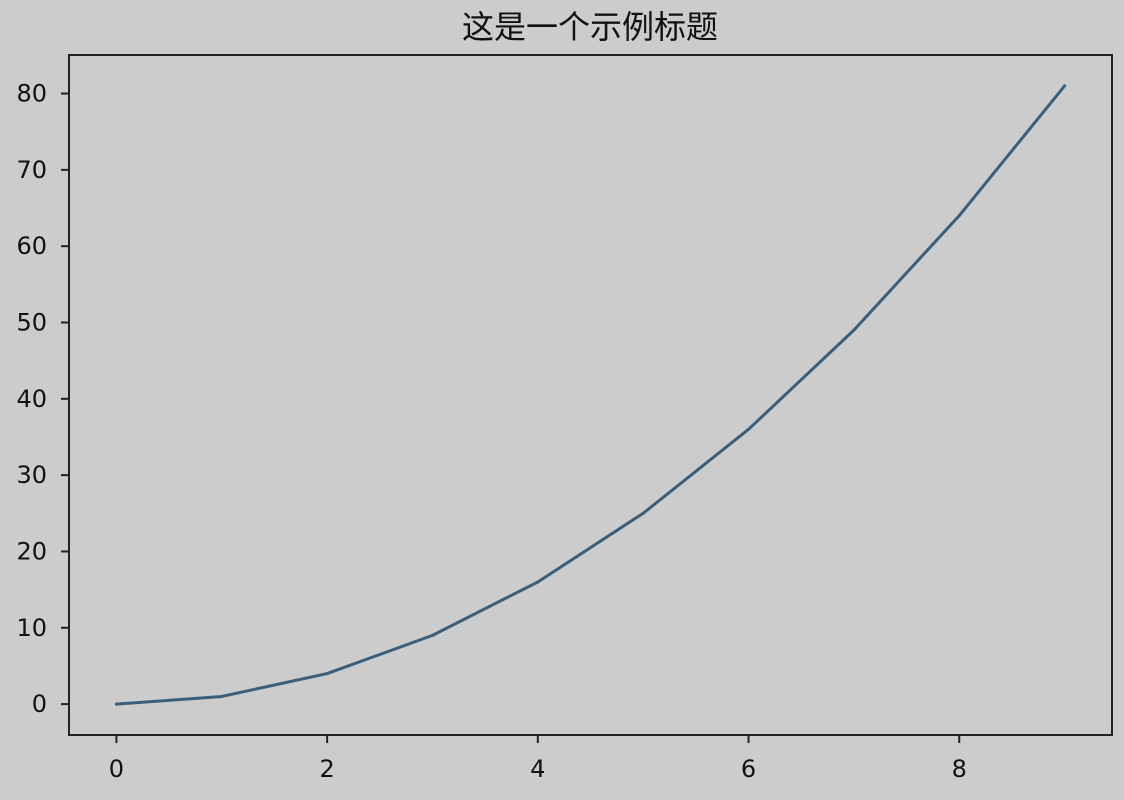 Image resolution: width=1124 pixels, height=800 pixels. What do you see at coordinates (590, 27) in the screenshot?
I see `chart-title: 这是一个示例标题` at bounding box center [590, 27].